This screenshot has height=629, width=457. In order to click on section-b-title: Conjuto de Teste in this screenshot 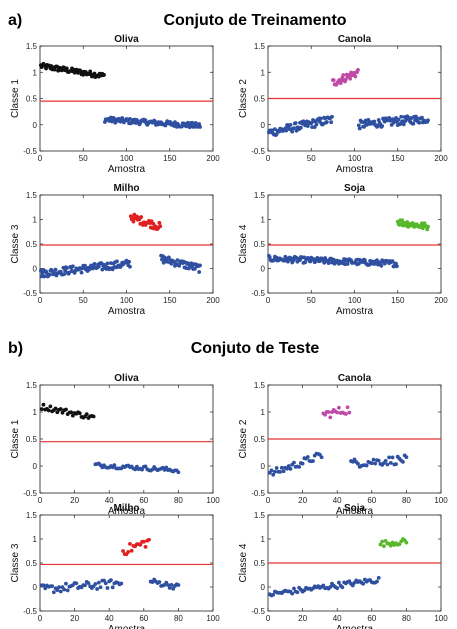, I will do `click(255, 348)`.